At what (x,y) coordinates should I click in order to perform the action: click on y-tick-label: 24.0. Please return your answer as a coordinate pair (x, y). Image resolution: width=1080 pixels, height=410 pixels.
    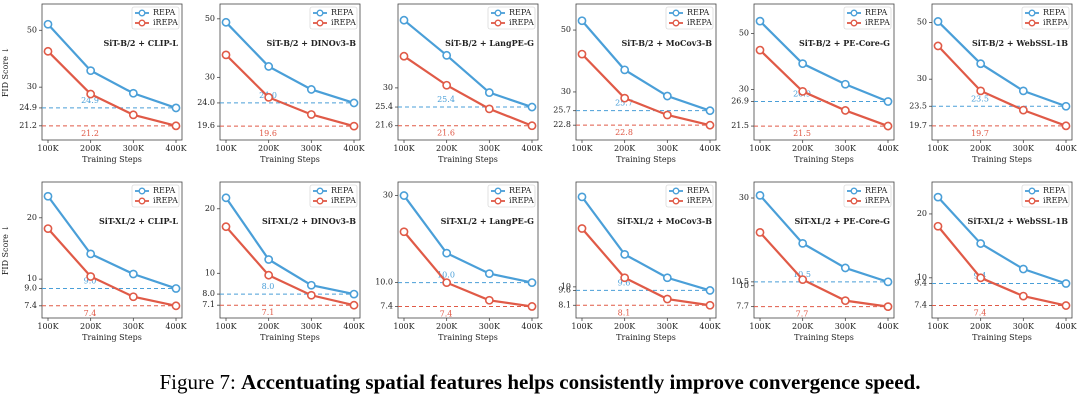
    Looking at the image, I should click on (206, 102).